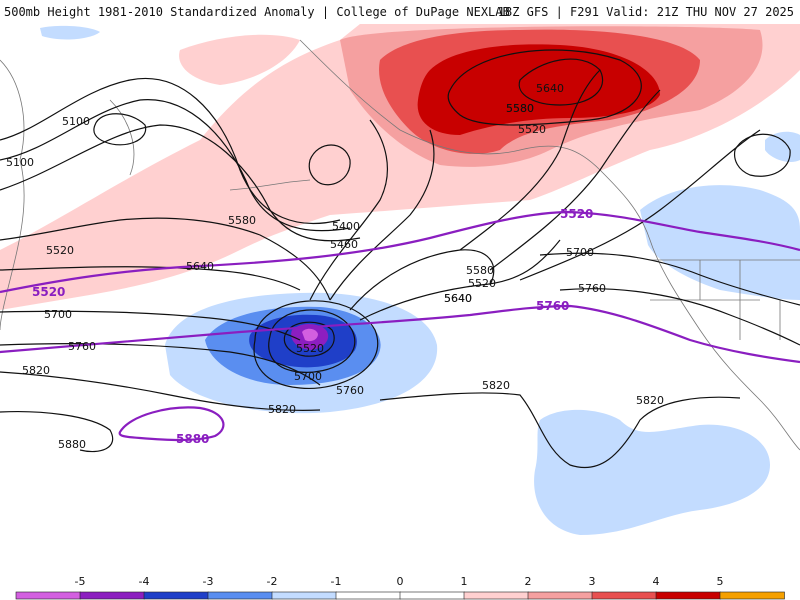 The height and width of the screenshot is (600, 800). I want to click on anomaly-neg1-arctic, so click(782, 146).